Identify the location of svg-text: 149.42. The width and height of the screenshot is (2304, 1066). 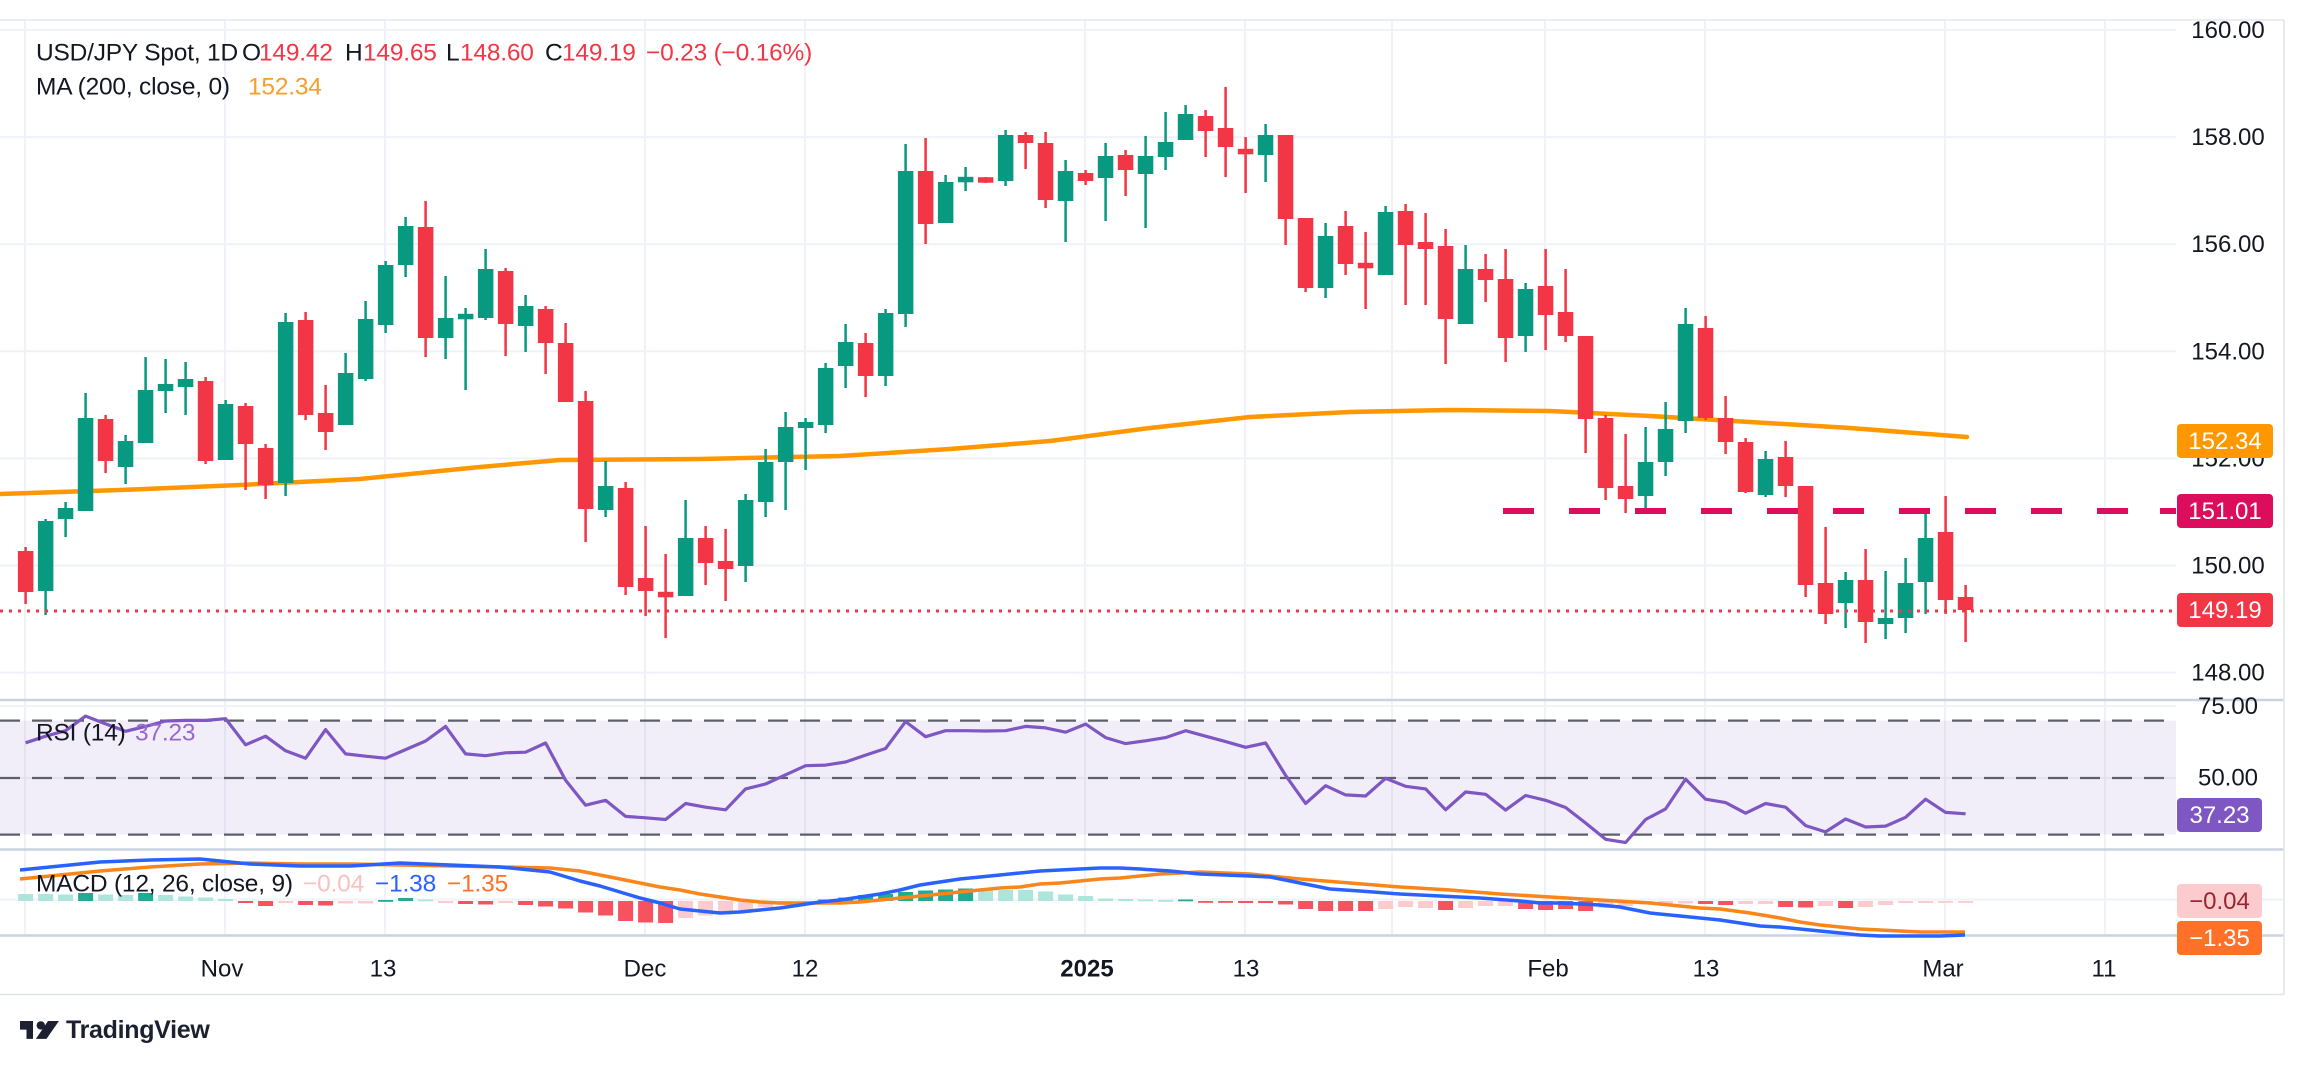
(296, 53).